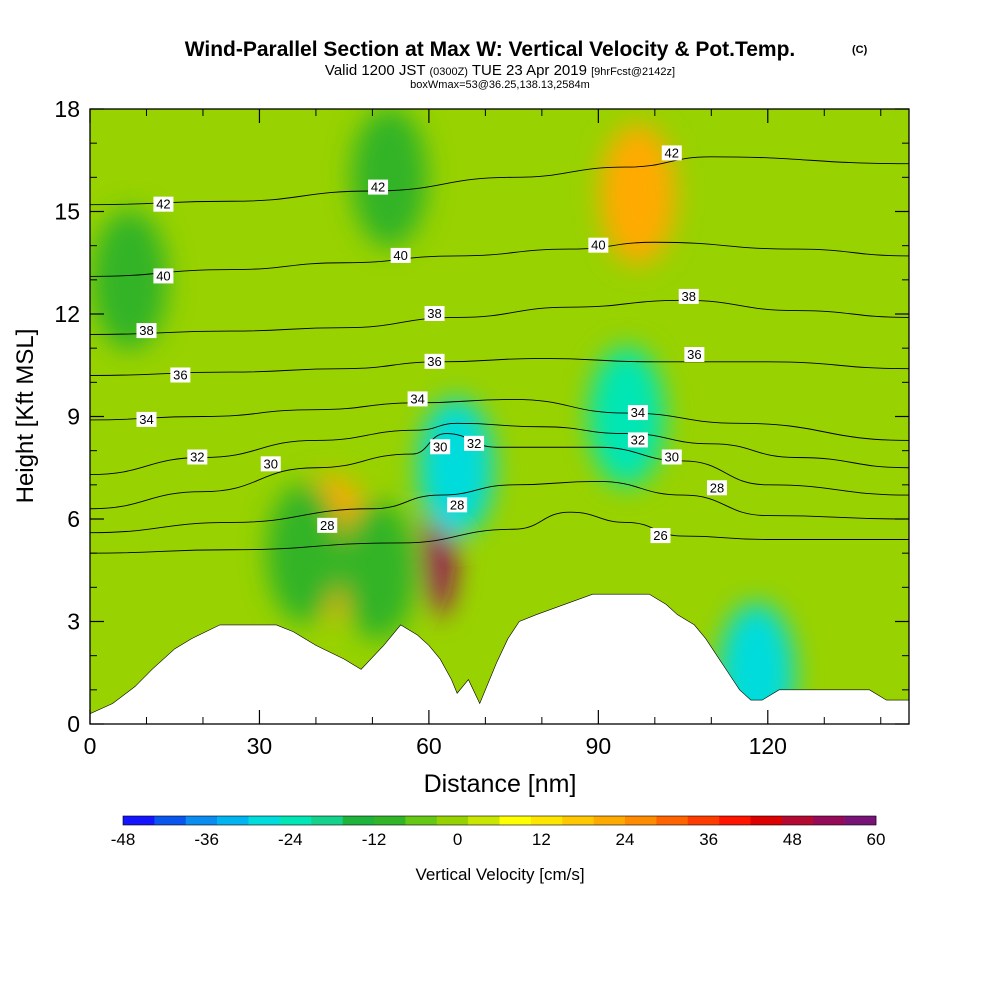  Describe the element at coordinates (123, 839) in the screenshot. I see `colorbar-tick-label: -48` at that location.